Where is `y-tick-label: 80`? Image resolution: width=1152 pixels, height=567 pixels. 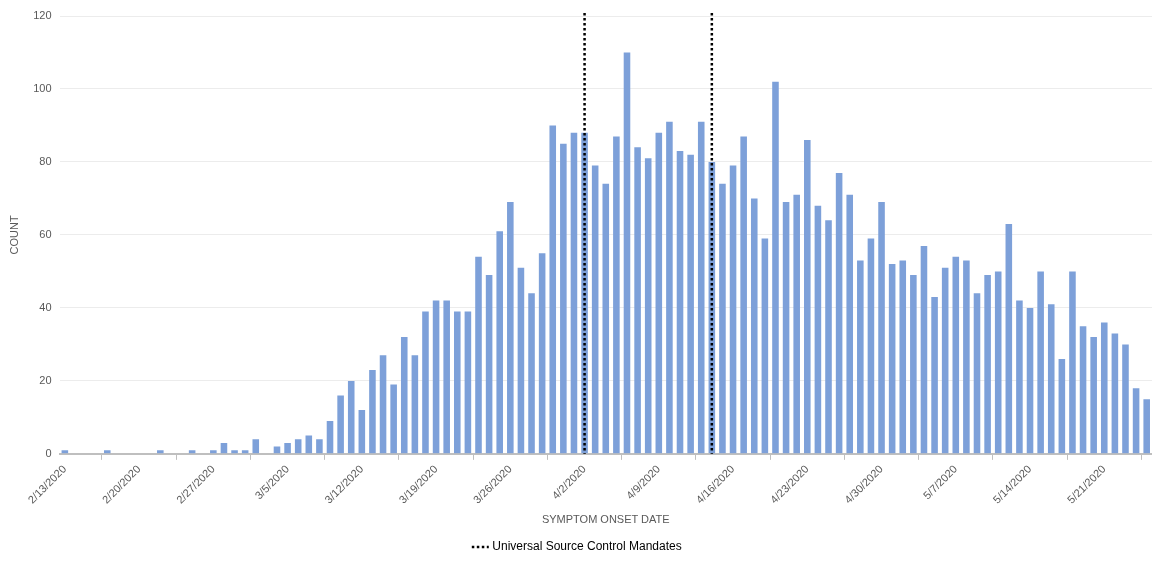 y-tick-label: 80 is located at coordinates (45, 160).